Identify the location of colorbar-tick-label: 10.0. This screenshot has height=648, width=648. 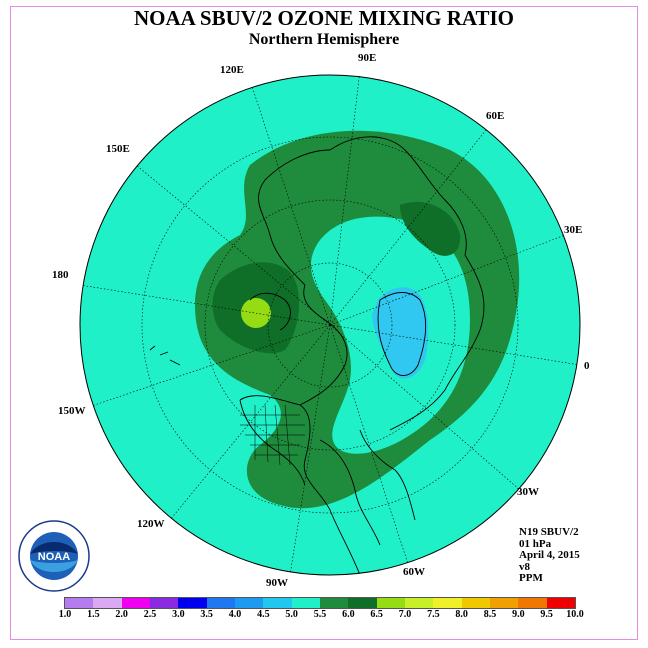
(575, 614).